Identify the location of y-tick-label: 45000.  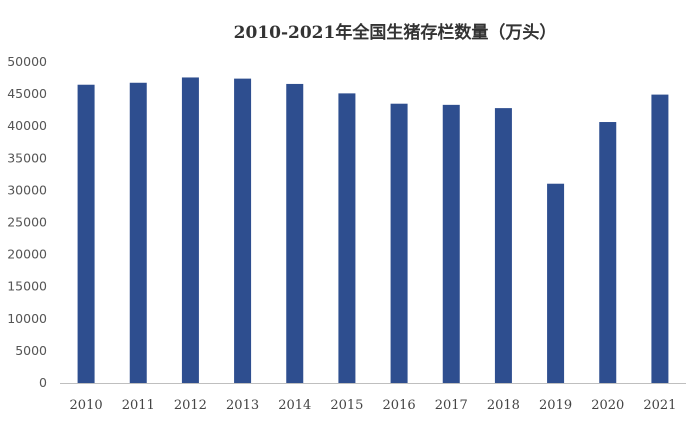
(27, 93).